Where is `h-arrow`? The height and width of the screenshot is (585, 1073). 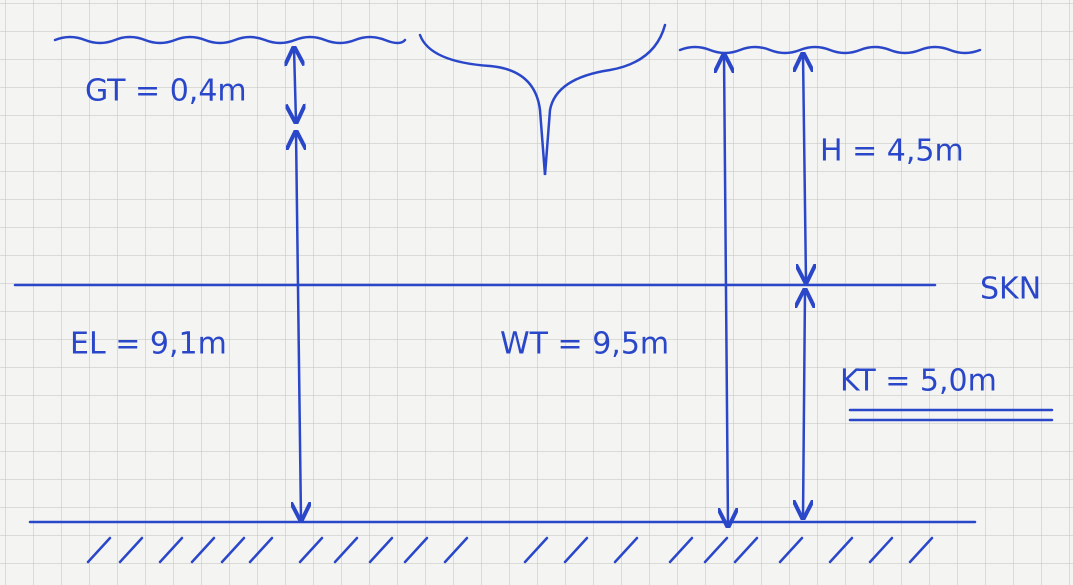
h-arrow is located at coordinates (804, 168).